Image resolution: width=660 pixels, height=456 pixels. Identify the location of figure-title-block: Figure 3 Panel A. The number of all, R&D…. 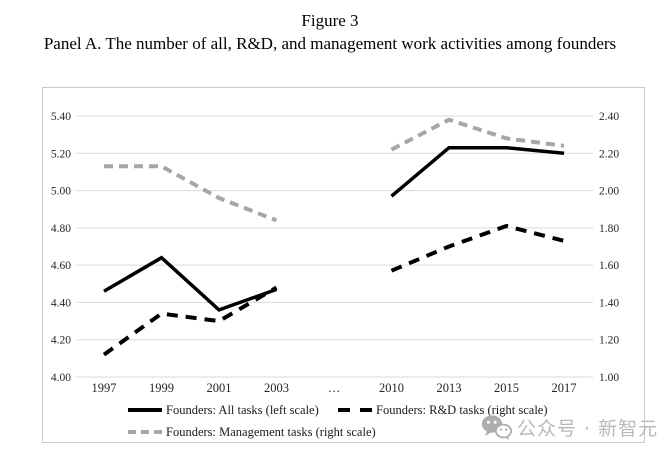
(330, 32).